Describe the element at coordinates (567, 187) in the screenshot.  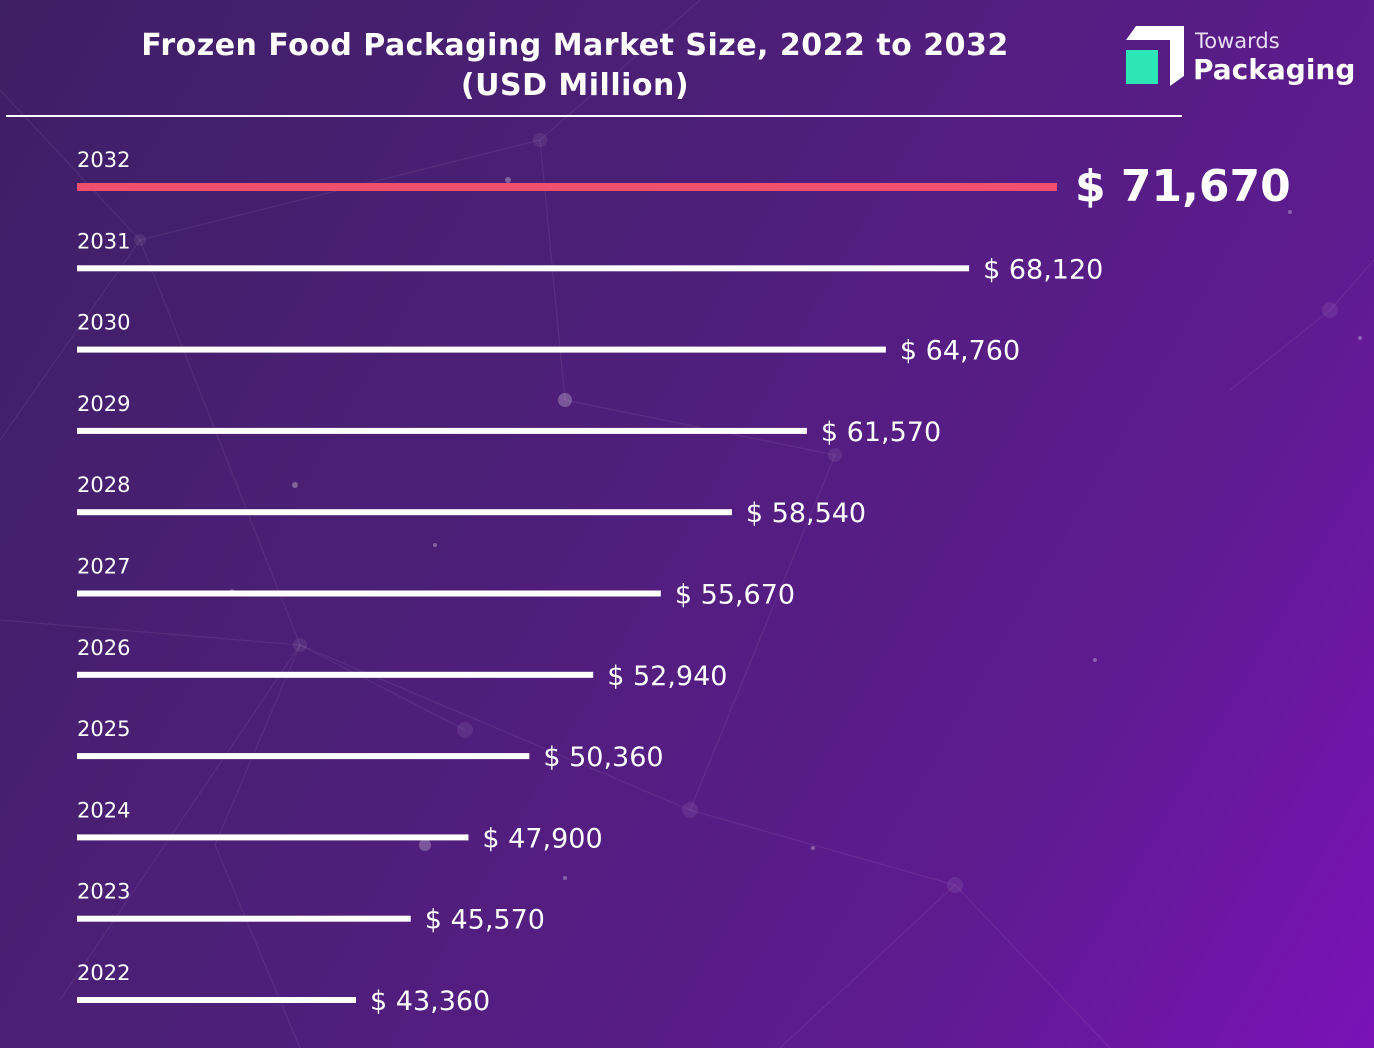
I see `bar-2032` at that location.